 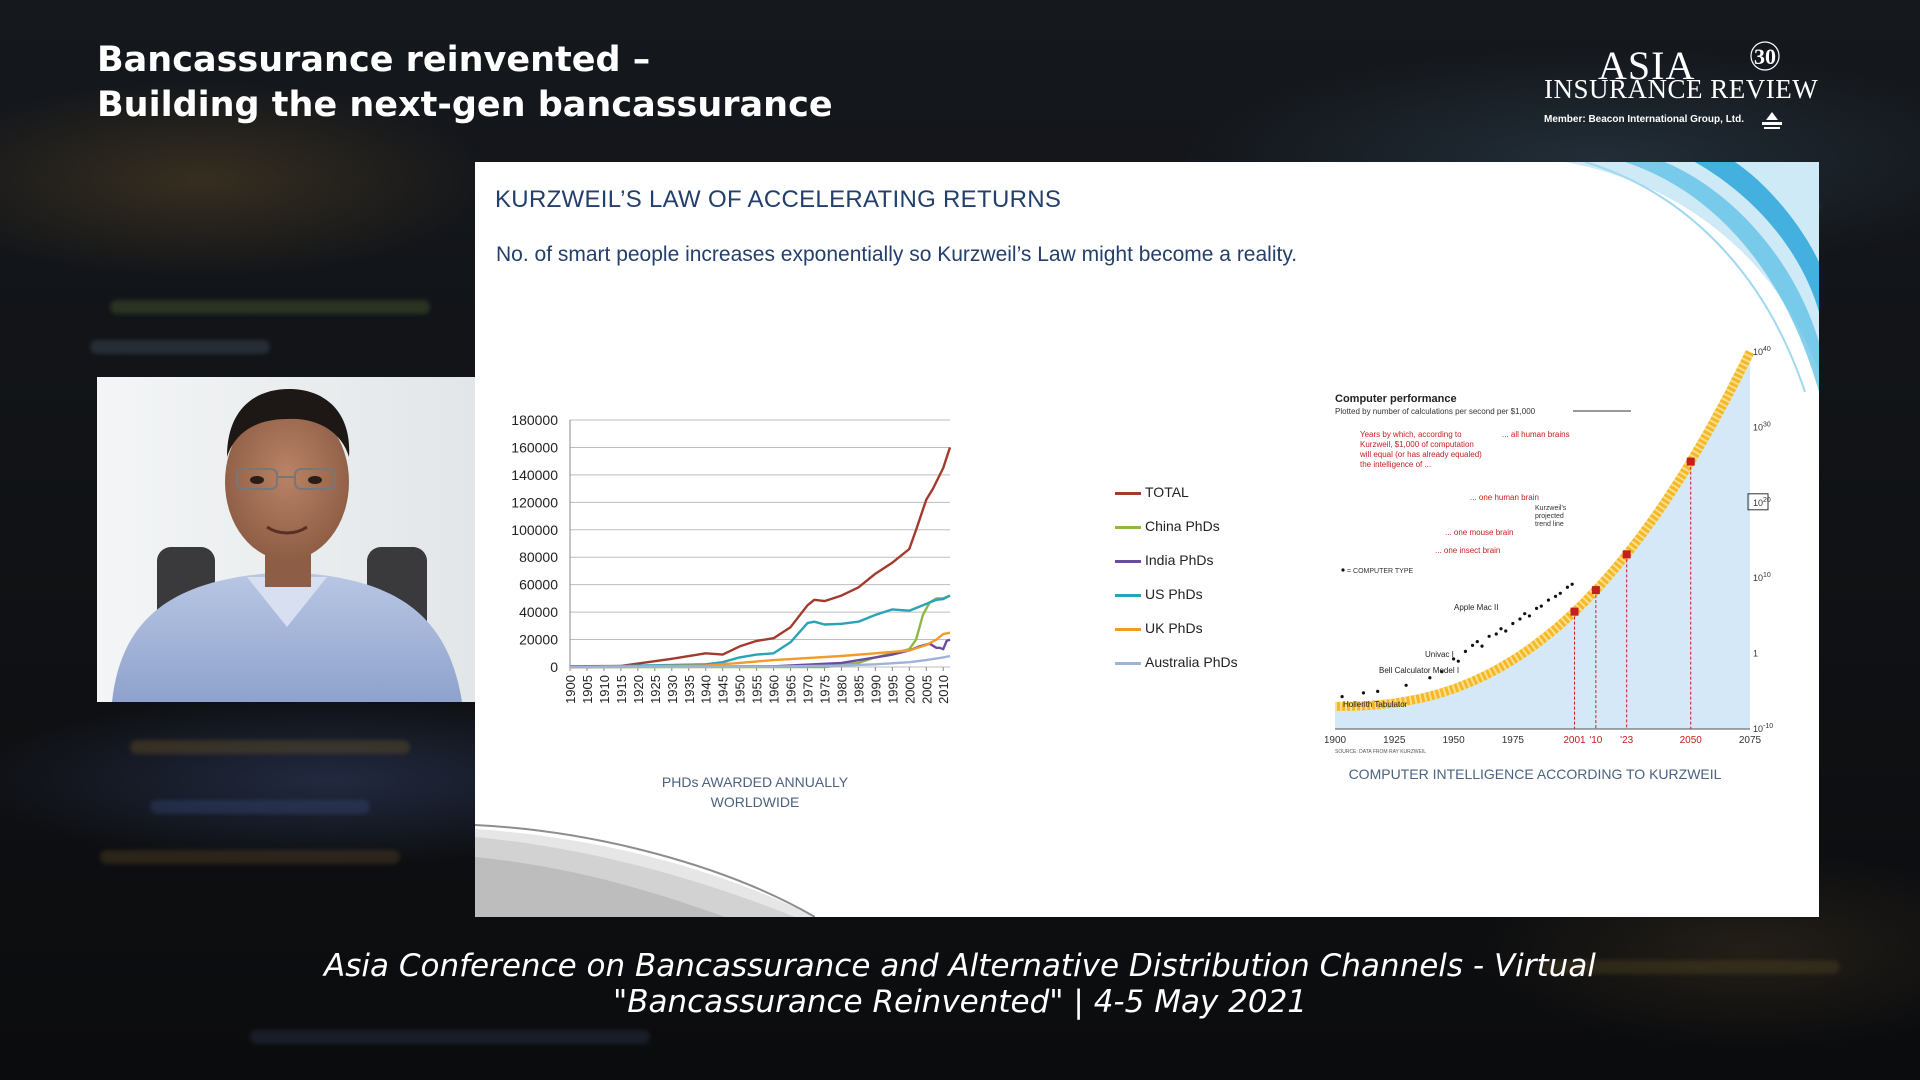 What do you see at coordinates (1755, 654) in the screenshot?
I see `y-tick-label-right: 1` at bounding box center [1755, 654].